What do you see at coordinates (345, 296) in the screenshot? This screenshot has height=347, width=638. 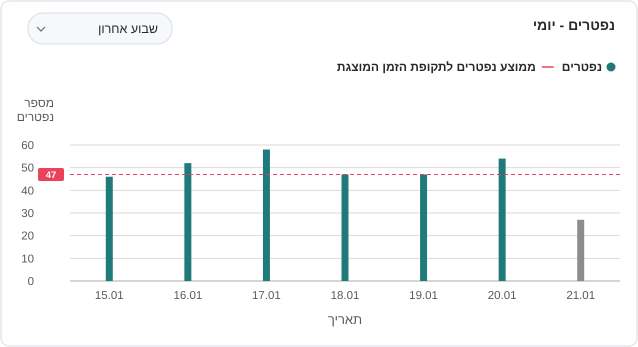 I see `x-tick-label: 18.01` at bounding box center [345, 296].